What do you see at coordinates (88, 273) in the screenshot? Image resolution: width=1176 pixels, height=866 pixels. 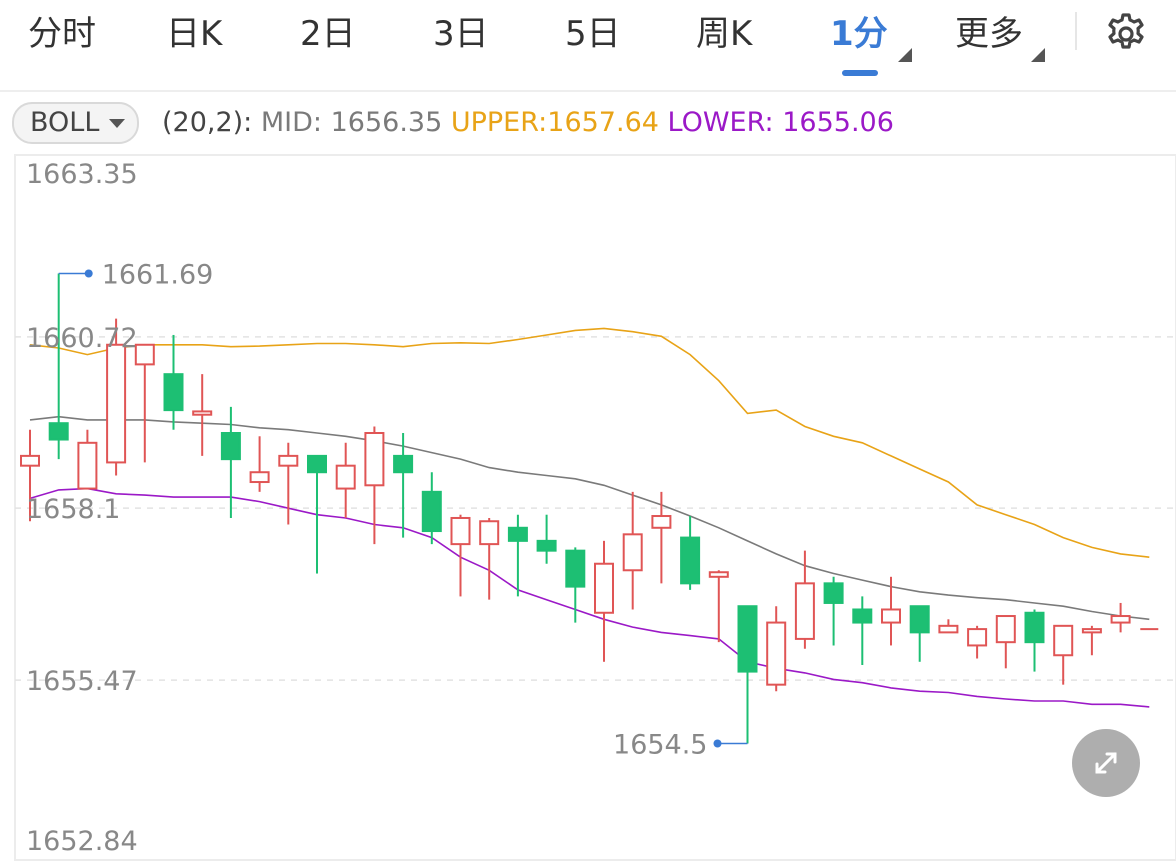 I see `max-marker-dot` at bounding box center [88, 273].